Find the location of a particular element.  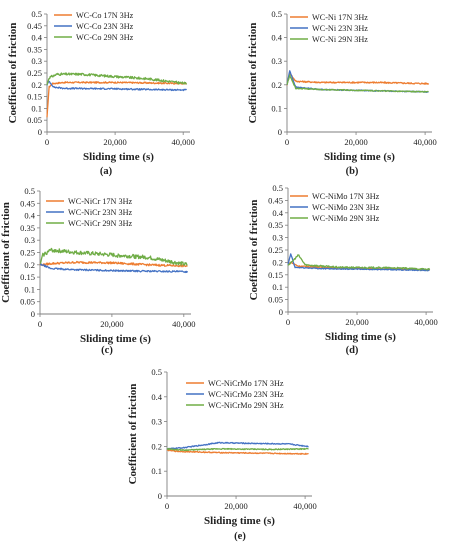

legend-entry: WC-NiMo 29N 3Hz is located at coordinates (346, 218).